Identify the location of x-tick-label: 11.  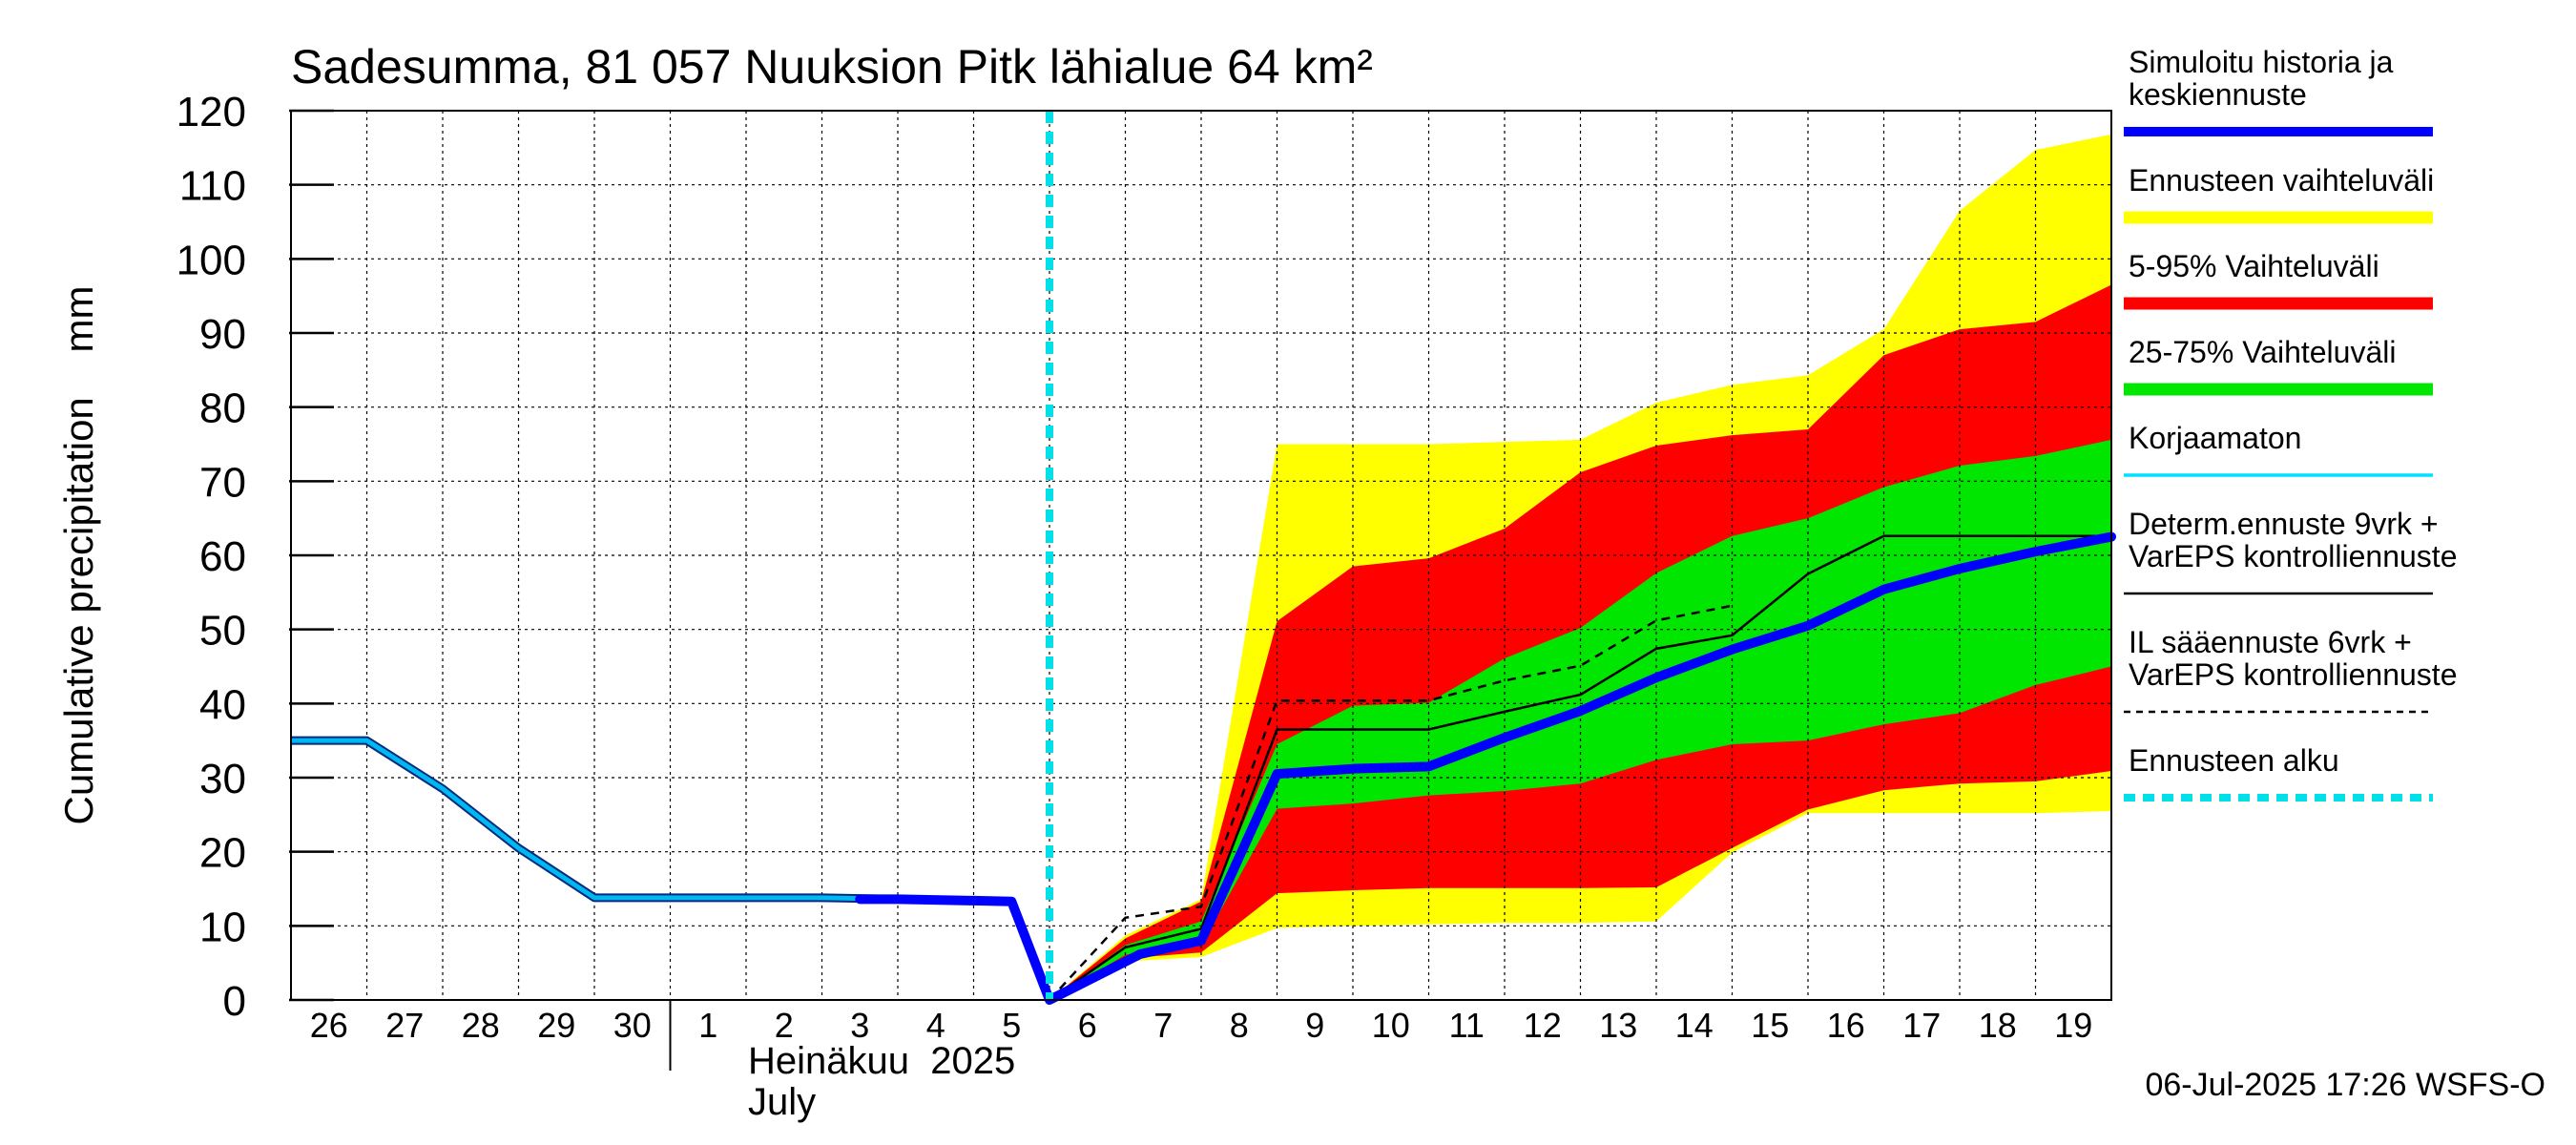
(1467, 1025).